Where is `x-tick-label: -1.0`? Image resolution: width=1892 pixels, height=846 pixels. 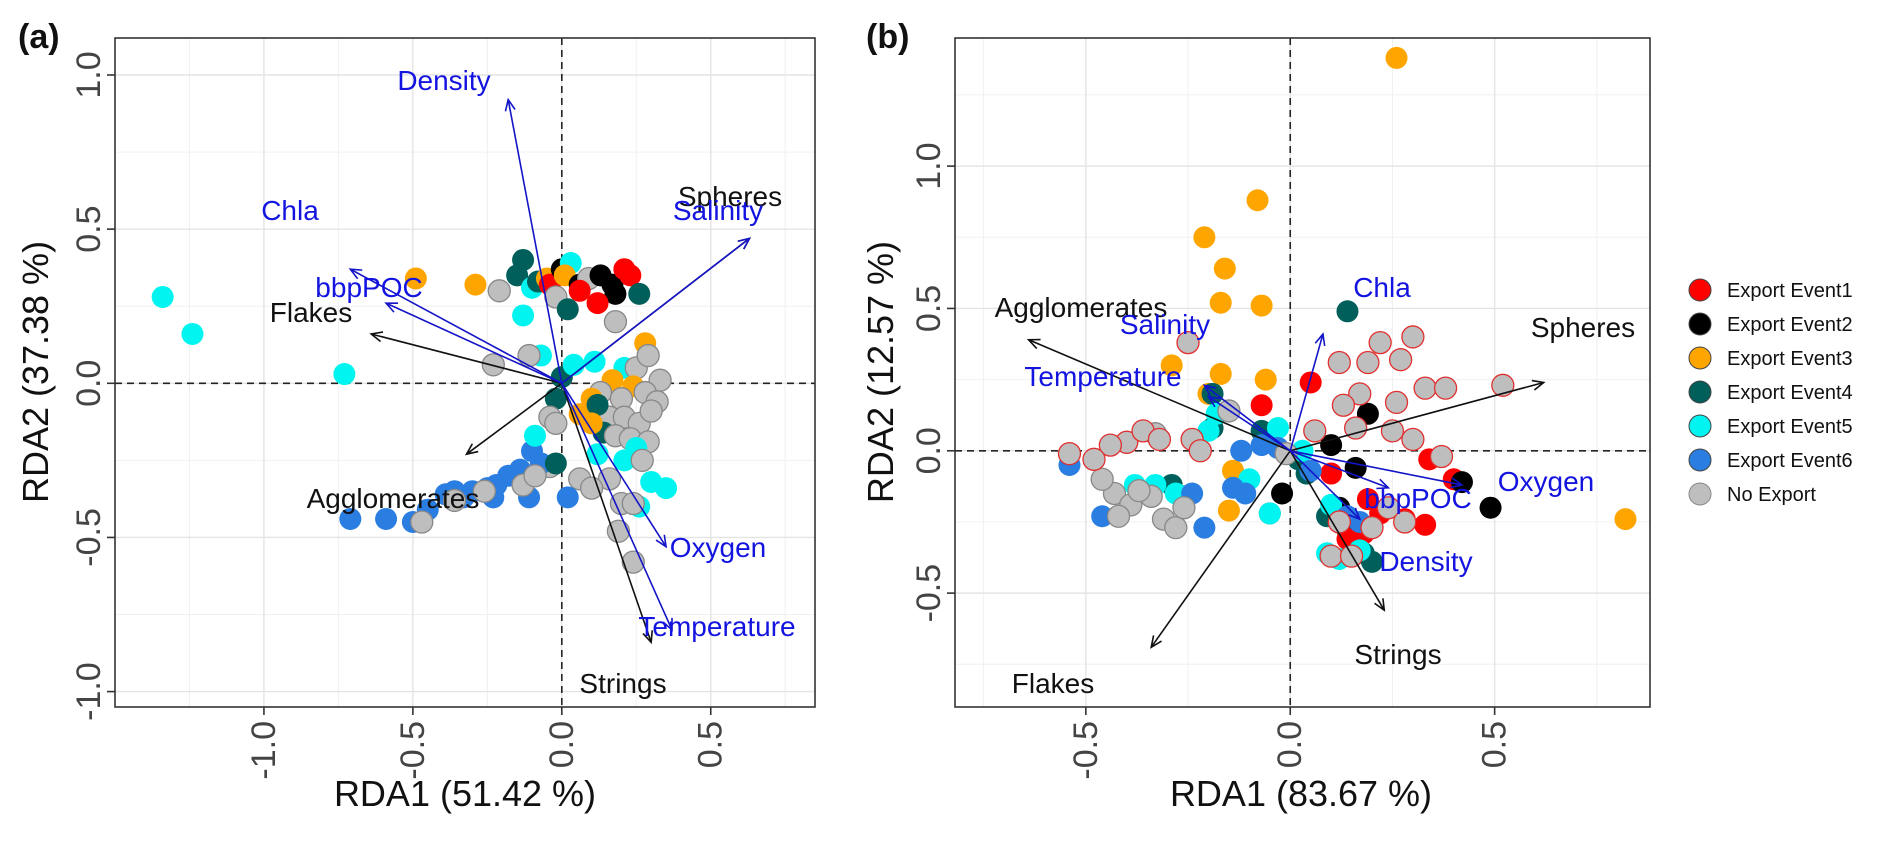 x-tick-label: -1.0 is located at coordinates (264, 750).